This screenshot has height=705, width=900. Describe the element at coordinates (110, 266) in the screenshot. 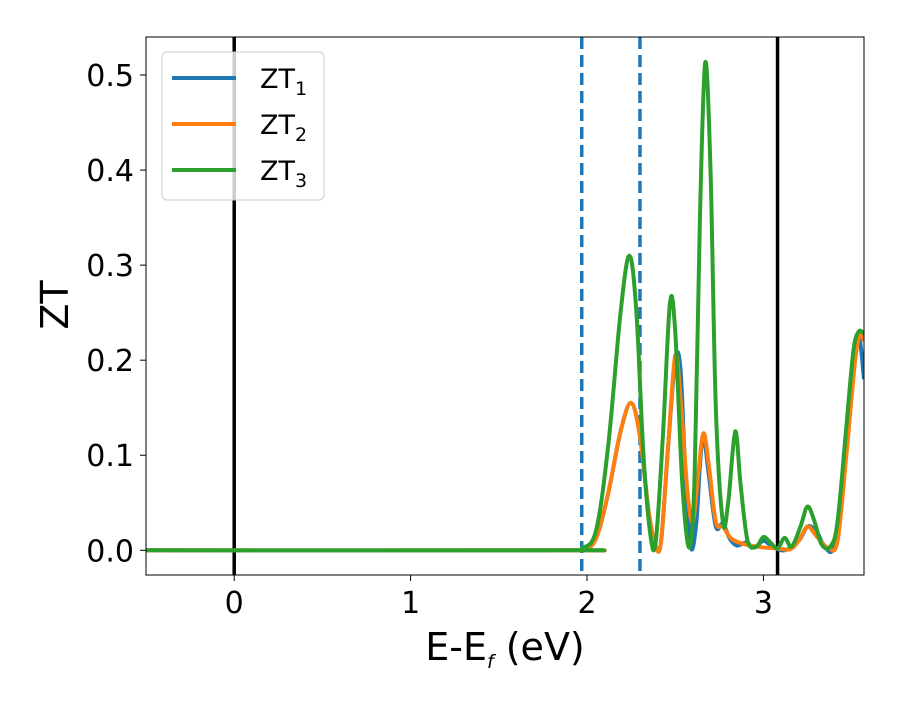

I see `y-tick-label: 0.3` at that location.